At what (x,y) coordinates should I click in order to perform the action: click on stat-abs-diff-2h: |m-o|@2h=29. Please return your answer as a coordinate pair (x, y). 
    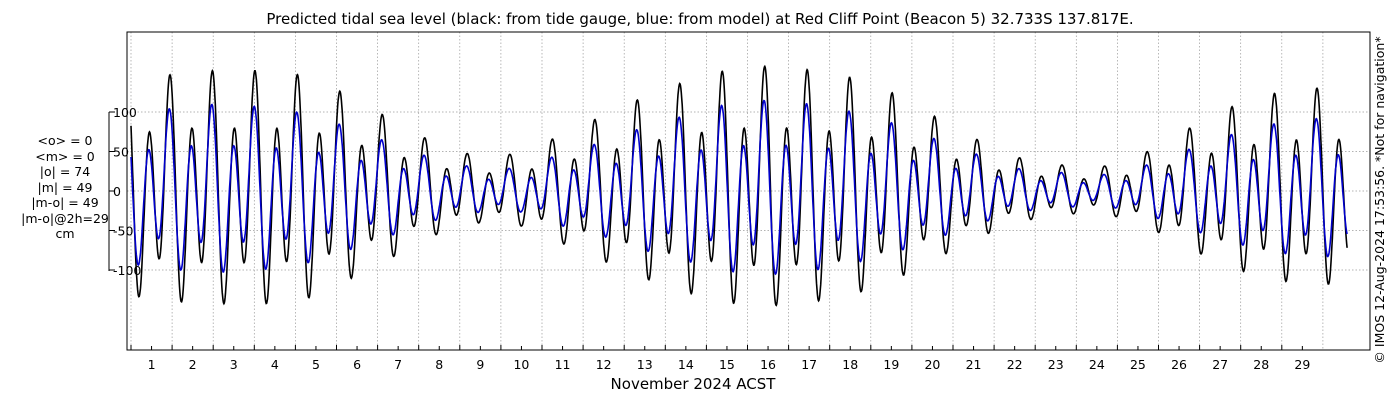
    Looking at the image, I should click on (65, 218).